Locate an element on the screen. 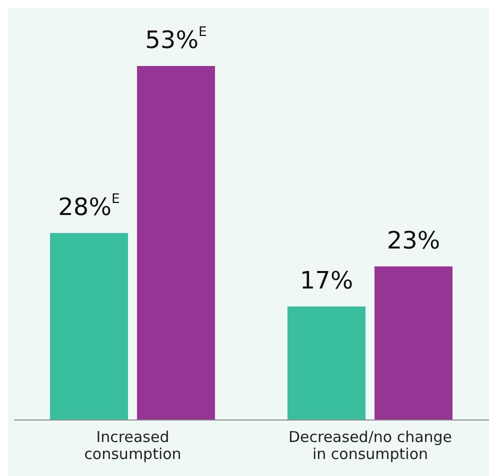 The image size is (489, 476). data-label: 28%$^{E}$ is located at coordinates (89, 206).